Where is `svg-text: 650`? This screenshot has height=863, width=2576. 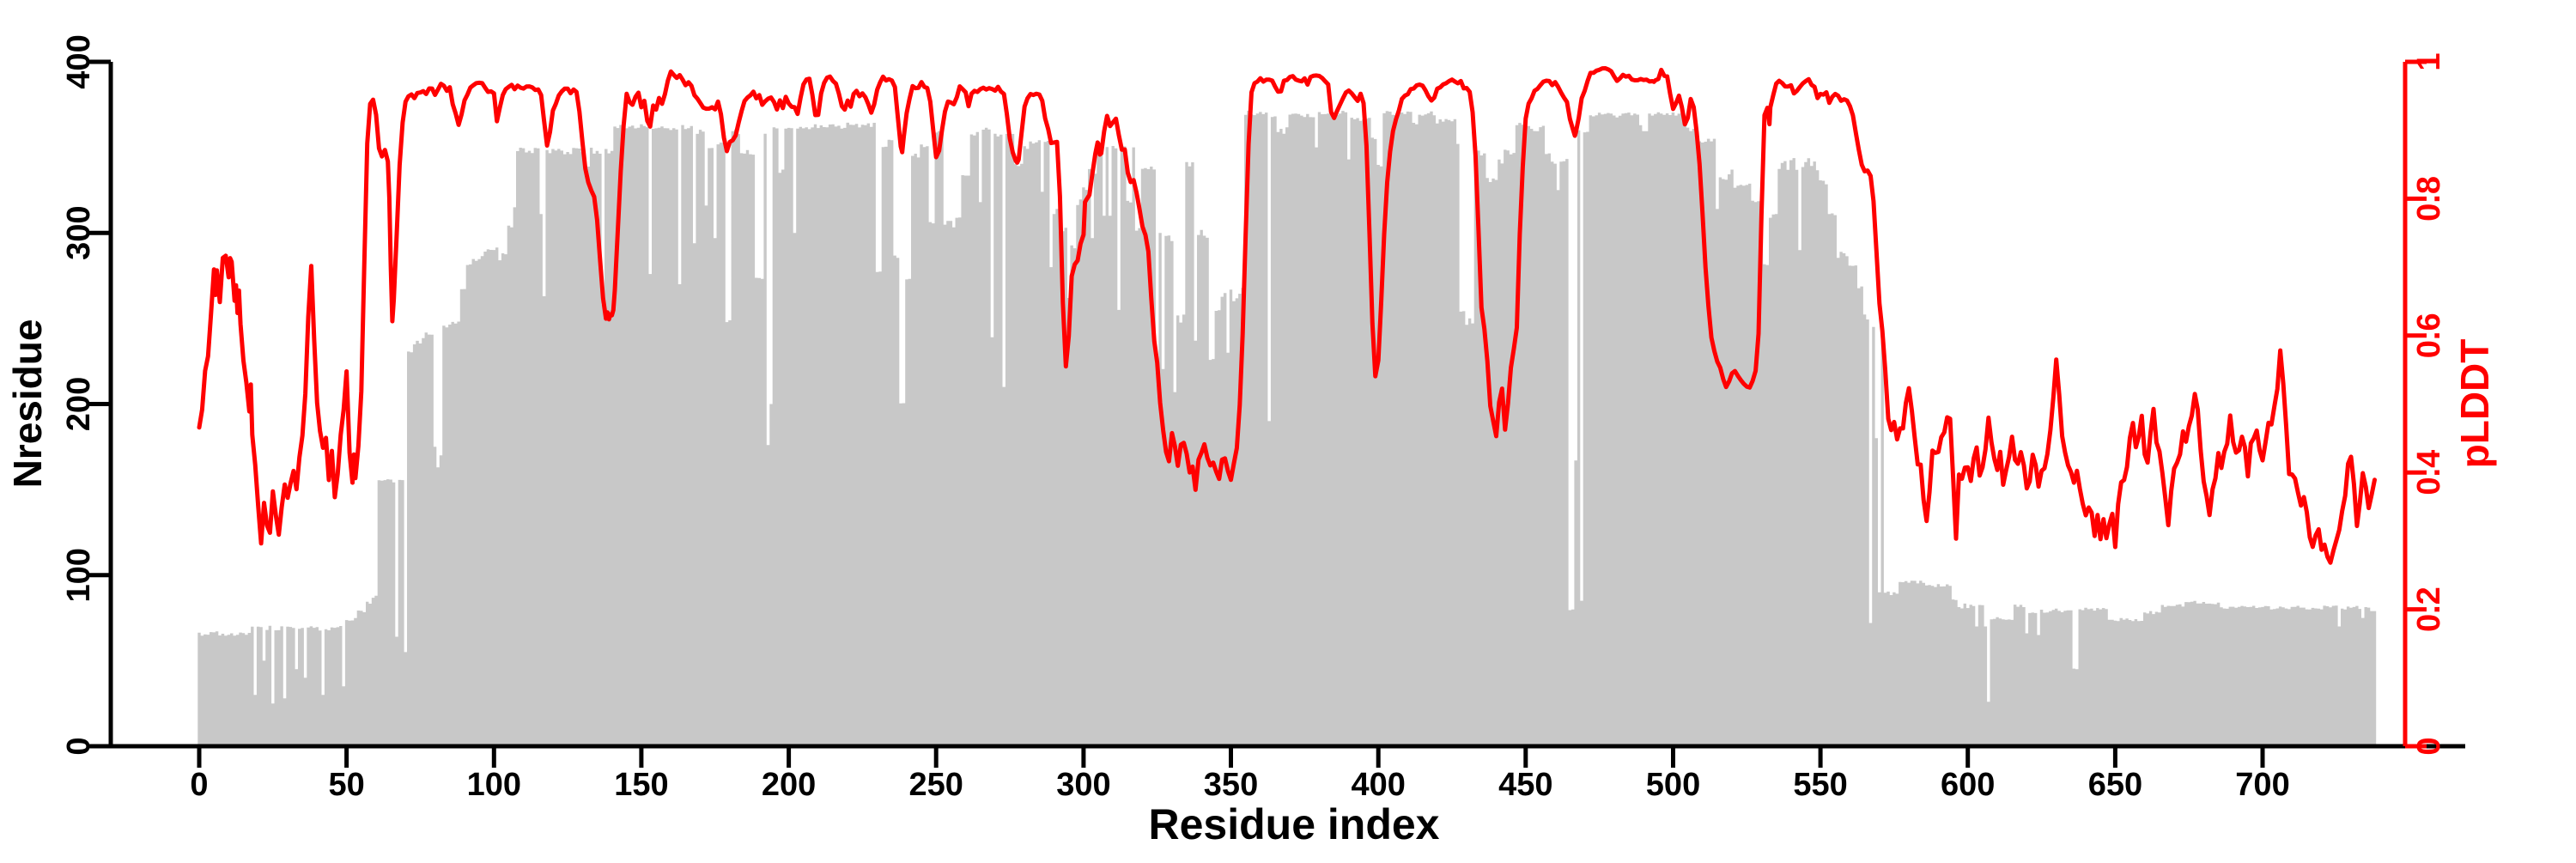 svg-text: 650 is located at coordinates (2115, 785).